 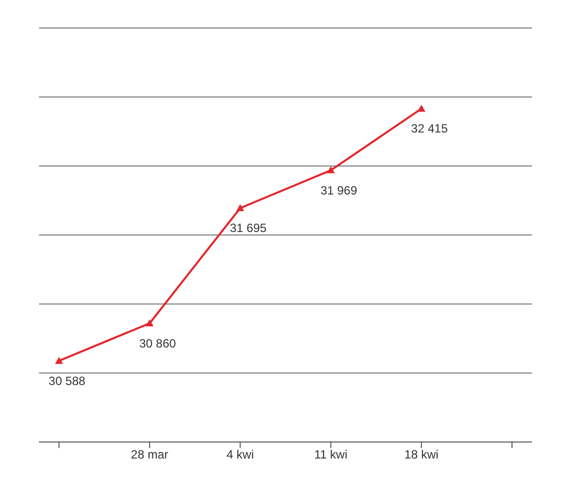 I want to click on data-label: 31 969, so click(x=339, y=190).